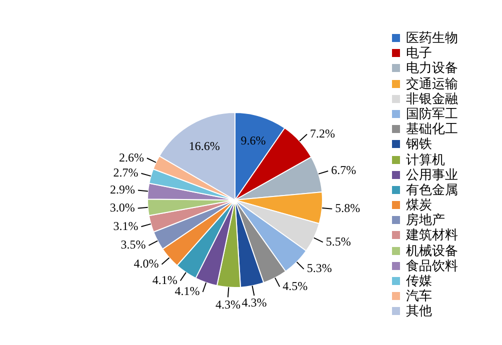  I want to click on data-label: 3.1%, so click(125, 225).